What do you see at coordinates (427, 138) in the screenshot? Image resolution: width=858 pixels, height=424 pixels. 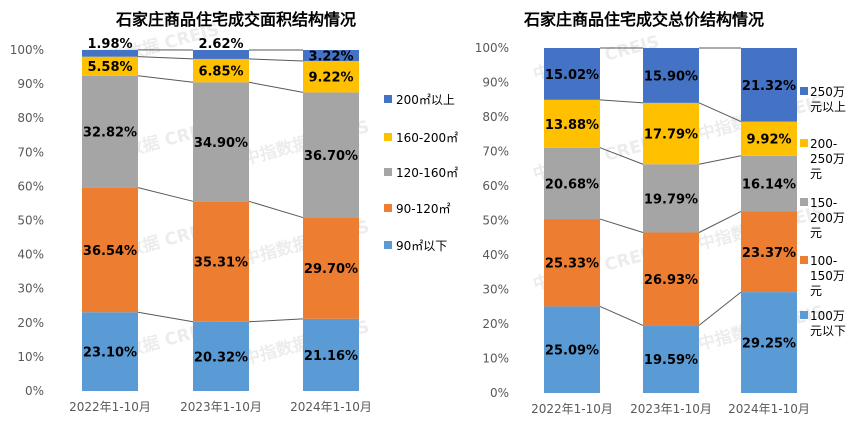 I see `legend-label: 160-200㎡` at bounding box center [427, 138].